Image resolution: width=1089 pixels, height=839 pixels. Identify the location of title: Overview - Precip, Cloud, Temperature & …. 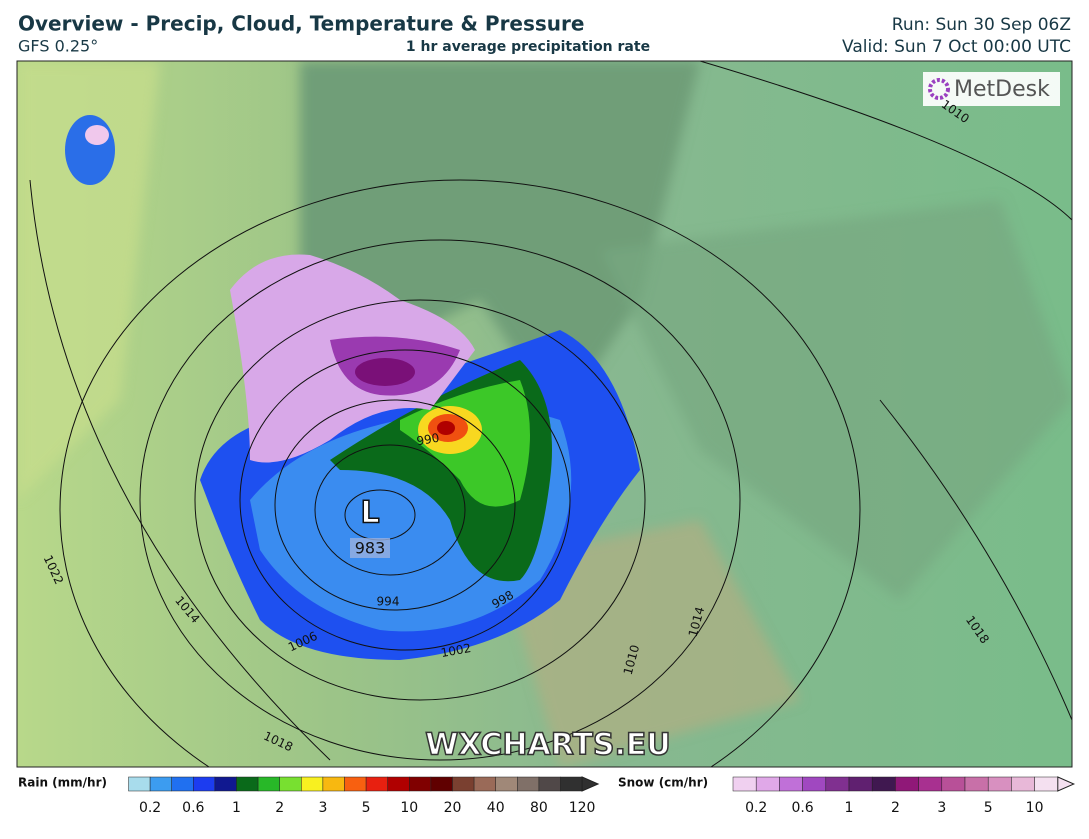
(301, 24).